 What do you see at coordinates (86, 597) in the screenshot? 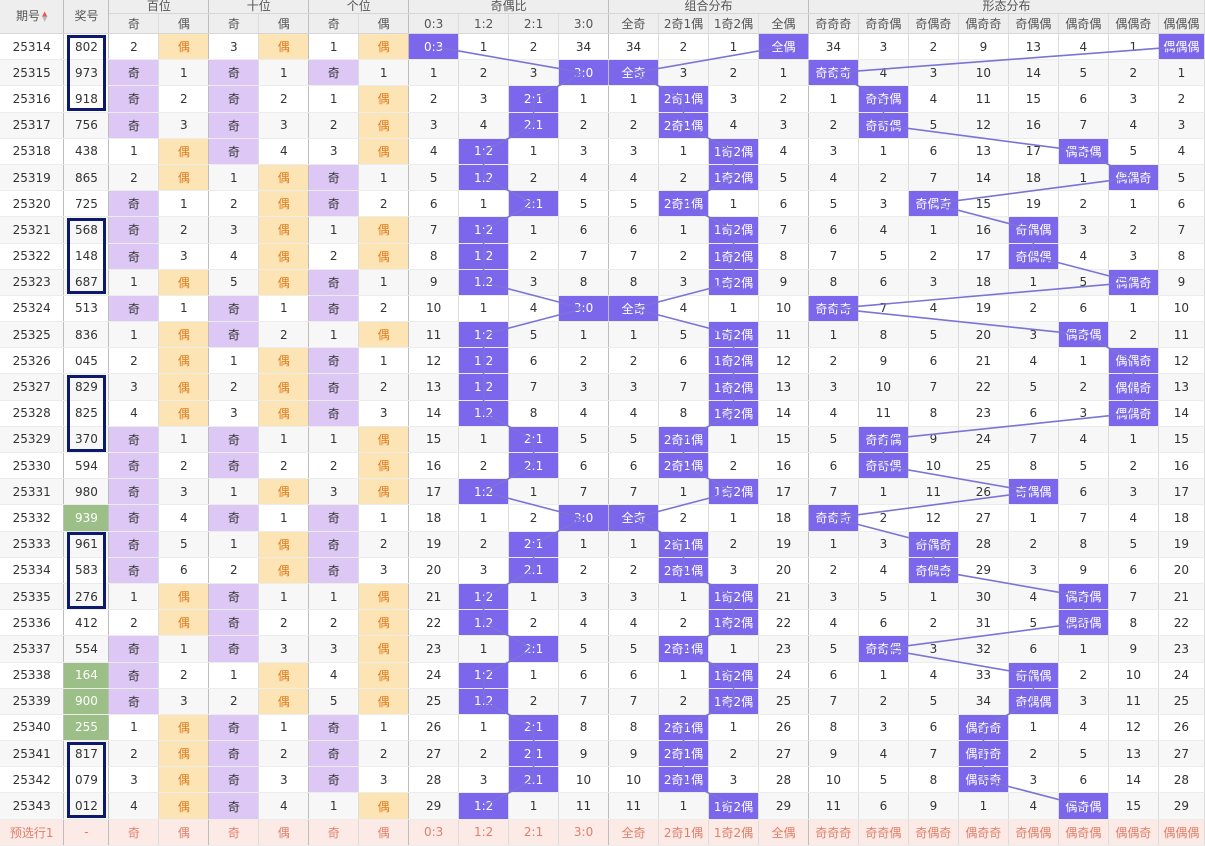
I see `winning-number-cell: 276` at bounding box center [86, 597].